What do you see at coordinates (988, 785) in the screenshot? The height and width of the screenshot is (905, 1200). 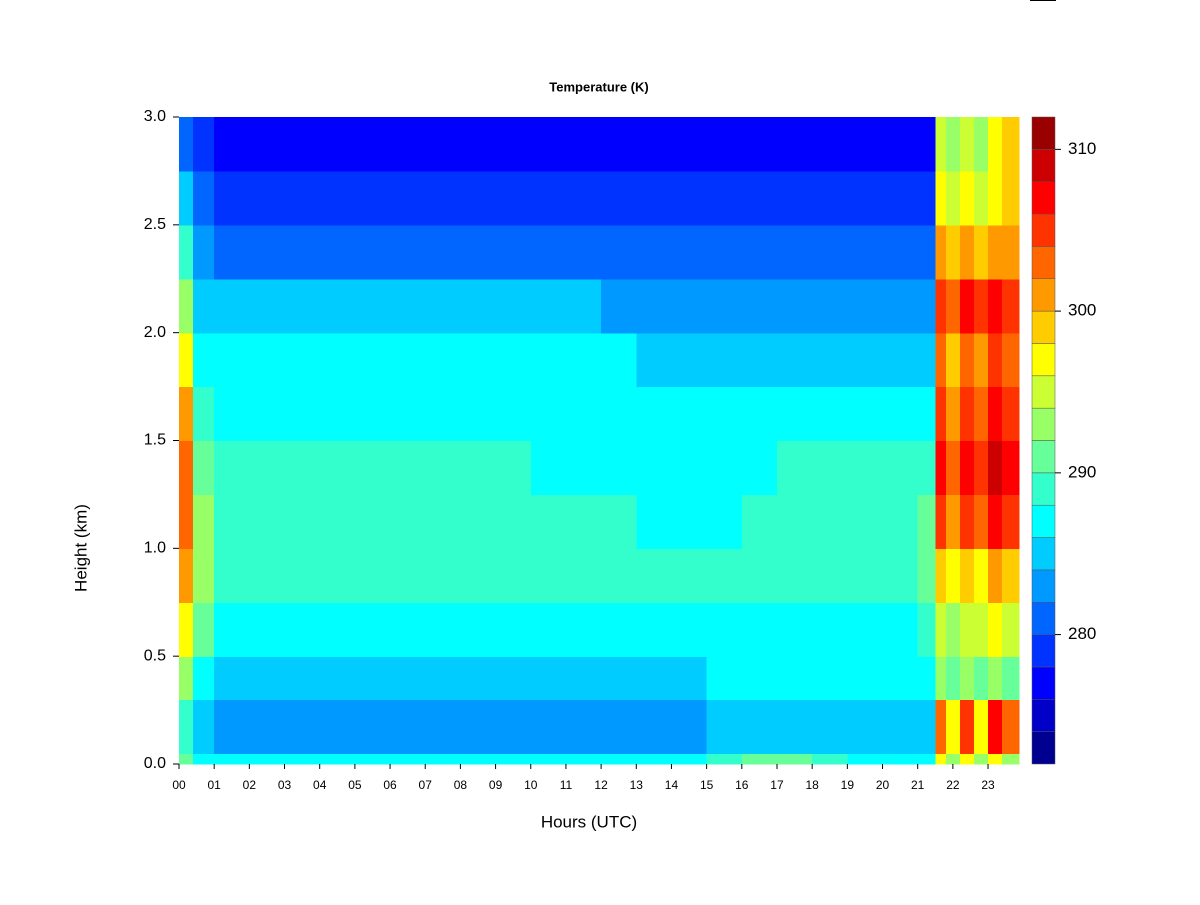 I see `x-tick-label: 23` at bounding box center [988, 785].